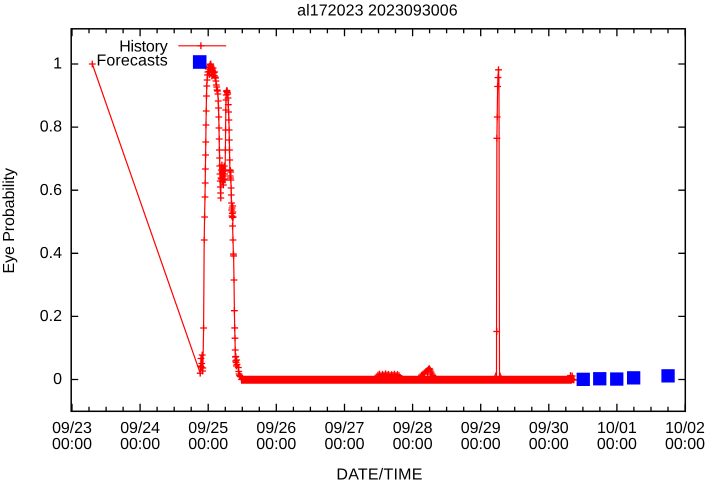 The width and height of the screenshot is (705, 482). What do you see at coordinates (57, 379) in the screenshot?
I see `svg-text: 0` at bounding box center [57, 379].